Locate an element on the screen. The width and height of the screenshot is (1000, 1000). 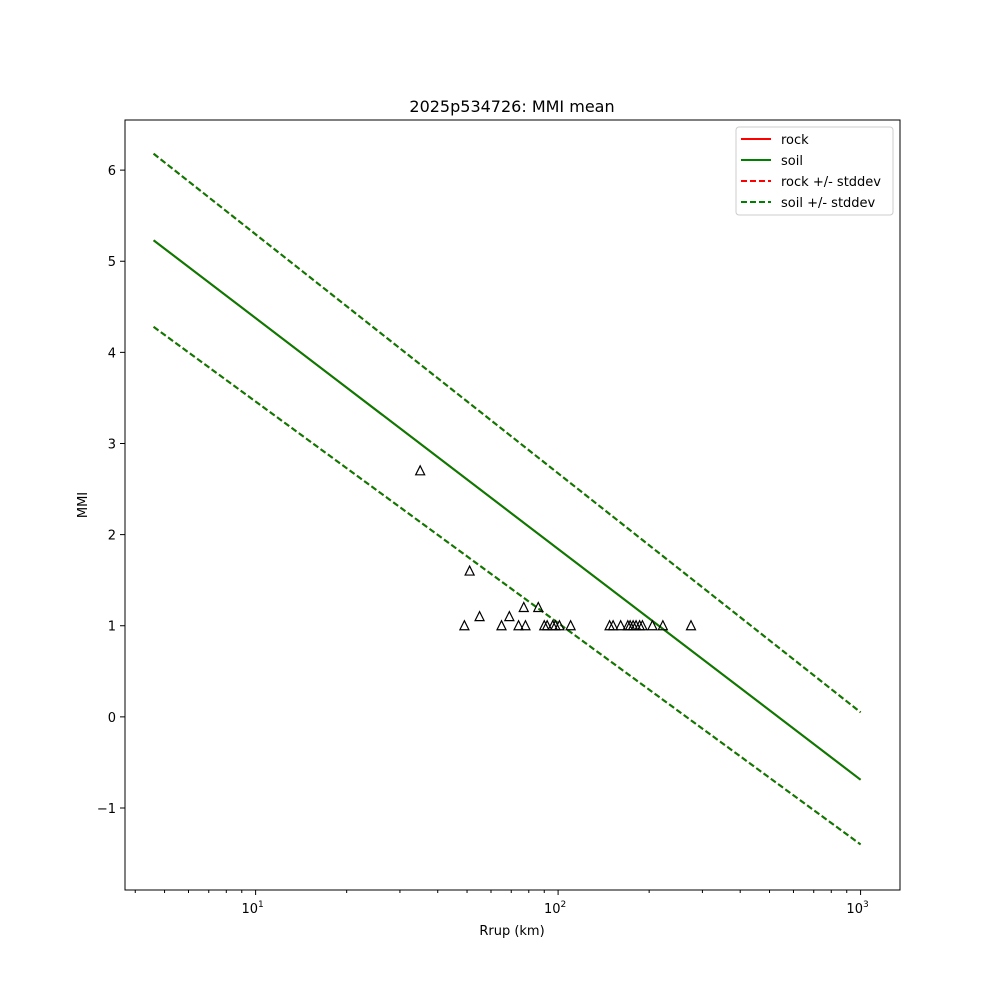
legend-box is located at coordinates (814, 171).